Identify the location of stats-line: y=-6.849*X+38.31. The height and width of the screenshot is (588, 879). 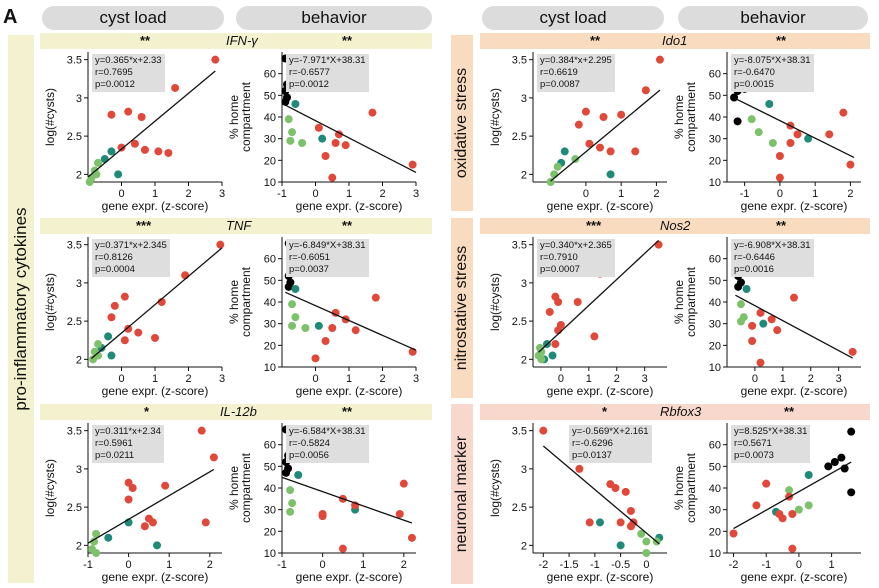
(327, 245).